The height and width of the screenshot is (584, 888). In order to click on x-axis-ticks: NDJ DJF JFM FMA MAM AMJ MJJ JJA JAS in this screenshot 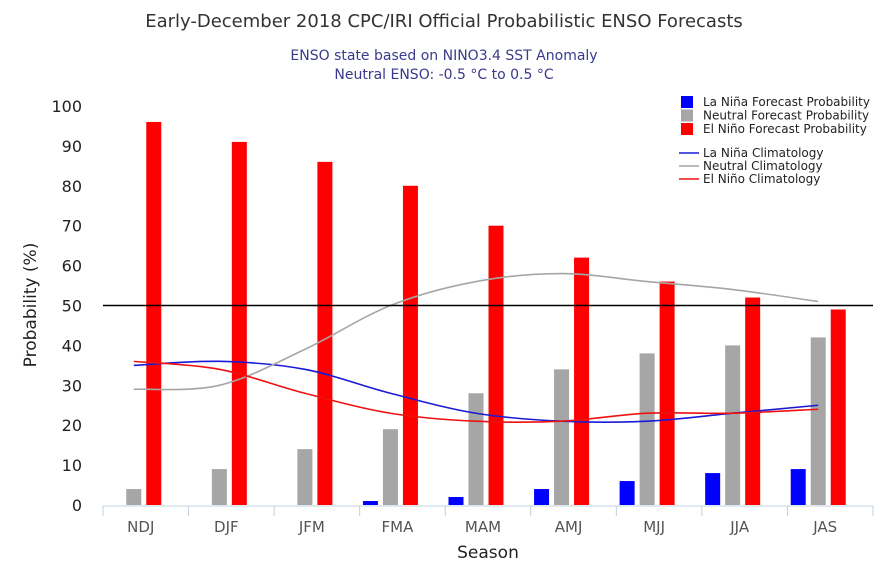, I will do `click(482, 527)`.